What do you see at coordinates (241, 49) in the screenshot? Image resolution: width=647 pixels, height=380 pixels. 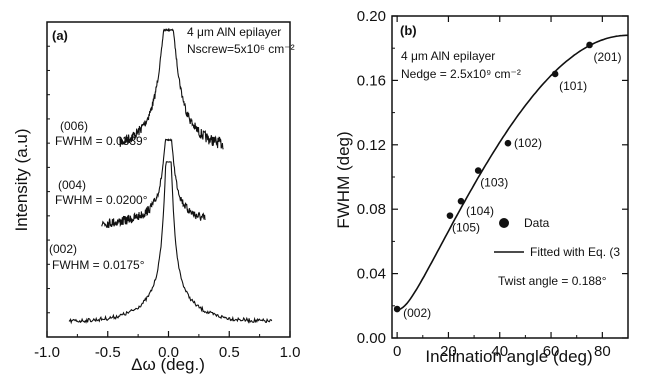 I see `panel-a-density-annotation: Nscrew=5x10⁶ cm⁻²` at bounding box center [241, 49].